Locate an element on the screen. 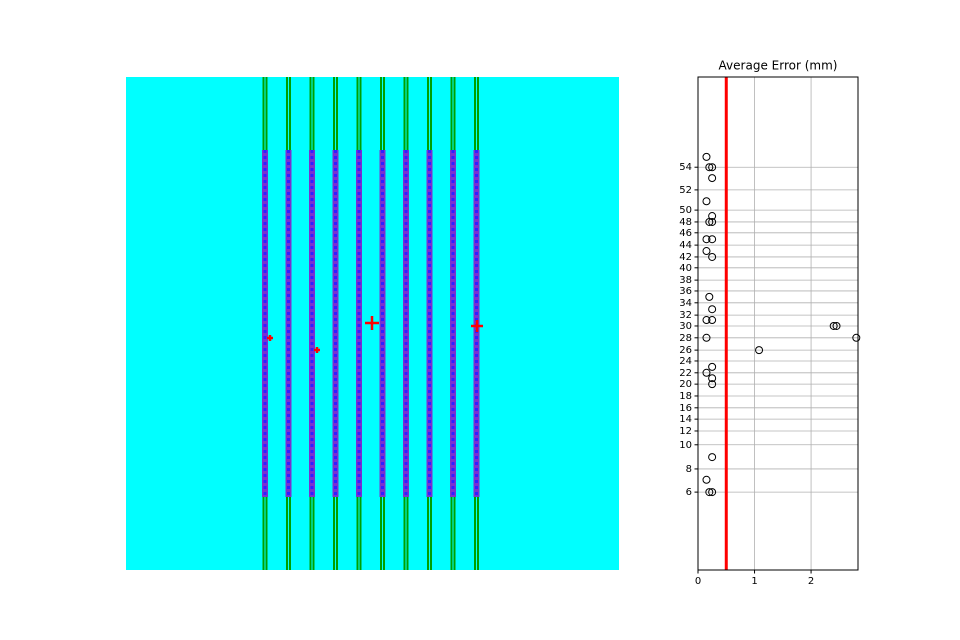 This screenshot has height=640, width=960. y-tick-label: 32 is located at coordinates (685, 315).